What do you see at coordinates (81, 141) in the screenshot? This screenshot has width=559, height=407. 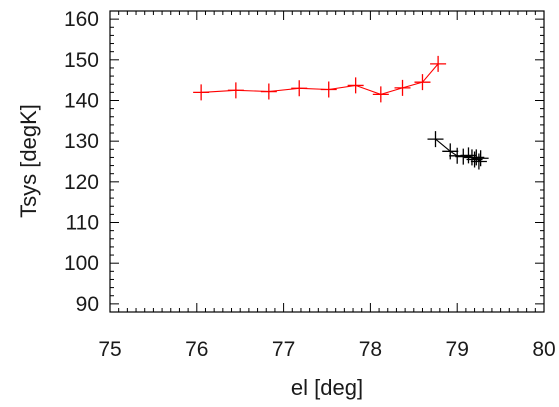 I see `y-tick-label: 130` at bounding box center [81, 141].